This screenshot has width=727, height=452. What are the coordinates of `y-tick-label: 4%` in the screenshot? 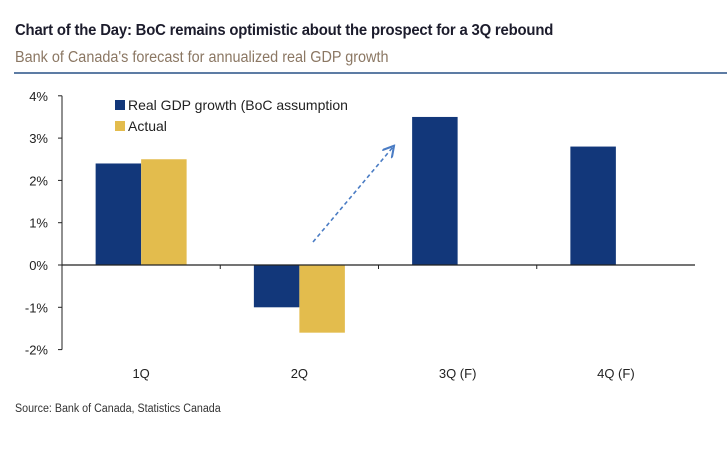 It's located at (38, 96).